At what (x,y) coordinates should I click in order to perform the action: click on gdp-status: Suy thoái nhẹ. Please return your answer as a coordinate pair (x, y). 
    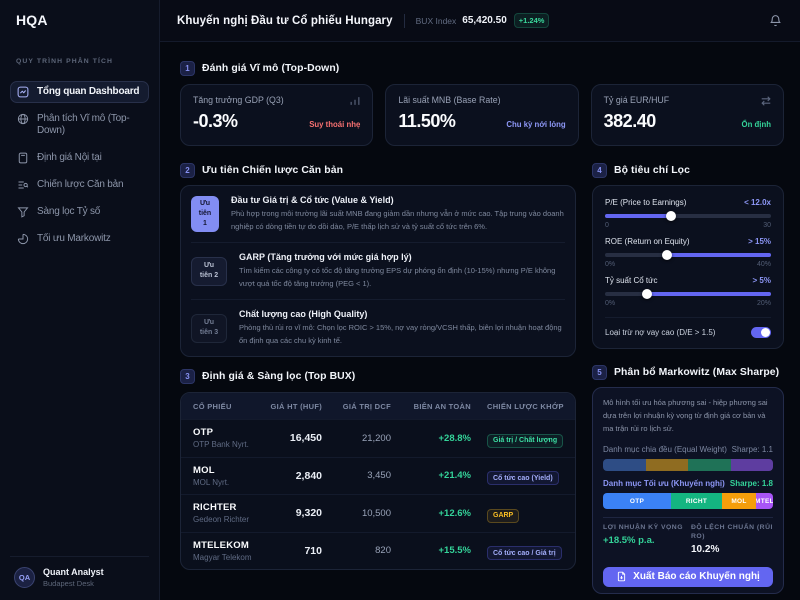
    Looking at the image, I should click on (335, 124).